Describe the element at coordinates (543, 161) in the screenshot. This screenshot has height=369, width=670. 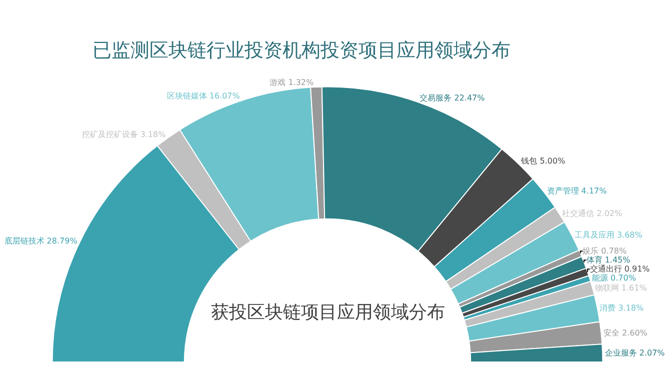
I see `slice-label: 钱包 5.00%` at that location.